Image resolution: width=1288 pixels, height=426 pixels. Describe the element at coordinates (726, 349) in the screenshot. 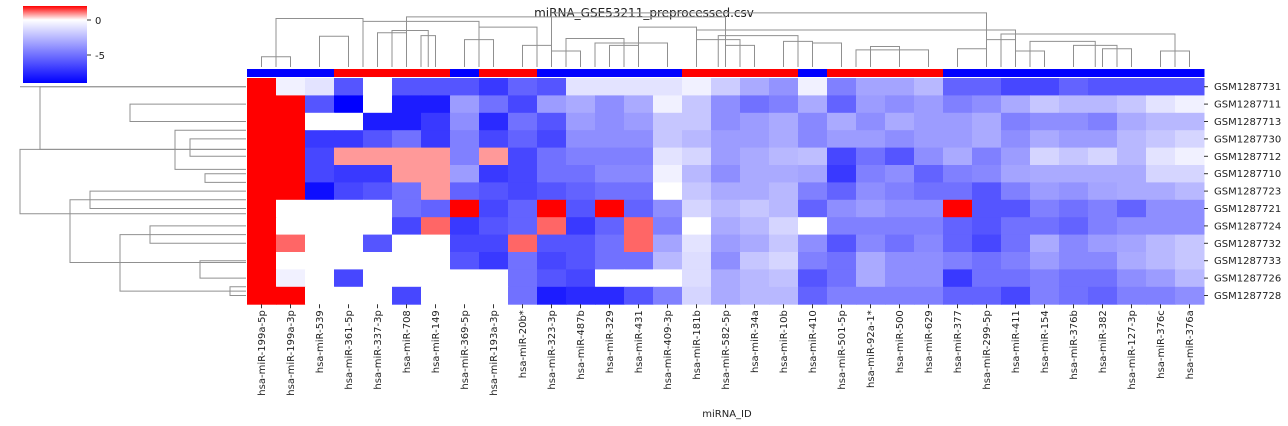

I see `column-label: hsa-miR-582-5p` at that location.